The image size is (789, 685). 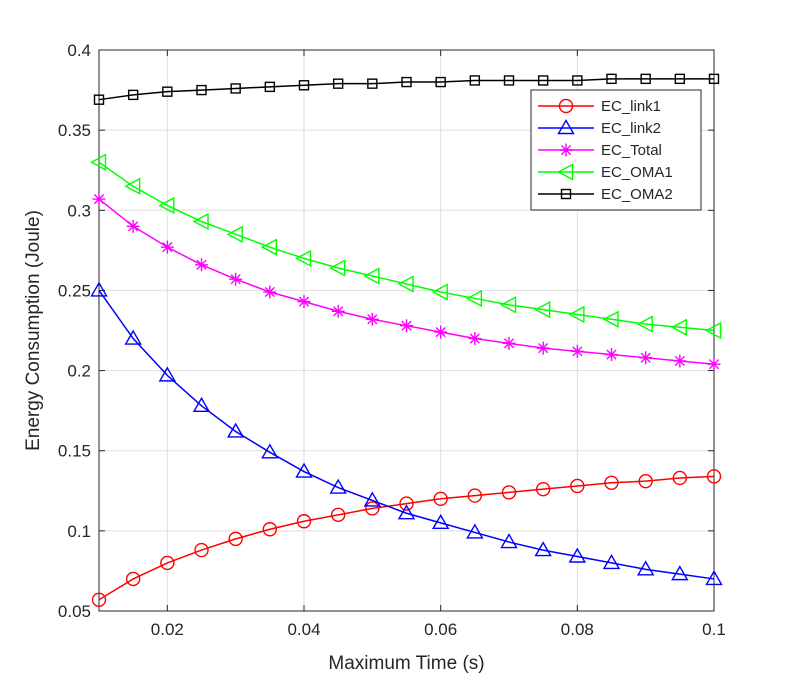 I want to click on series-line, so click(x=406, y=89).